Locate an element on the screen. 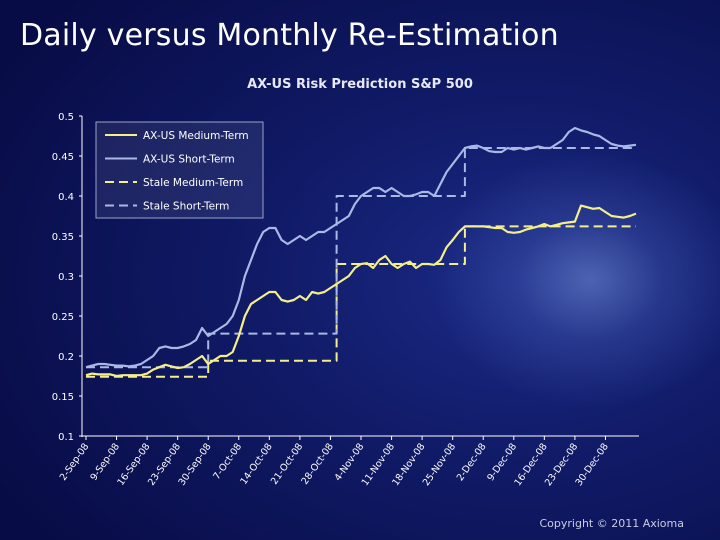  legend-label: Stale Medium-Term is located at coordinates (193, 183).